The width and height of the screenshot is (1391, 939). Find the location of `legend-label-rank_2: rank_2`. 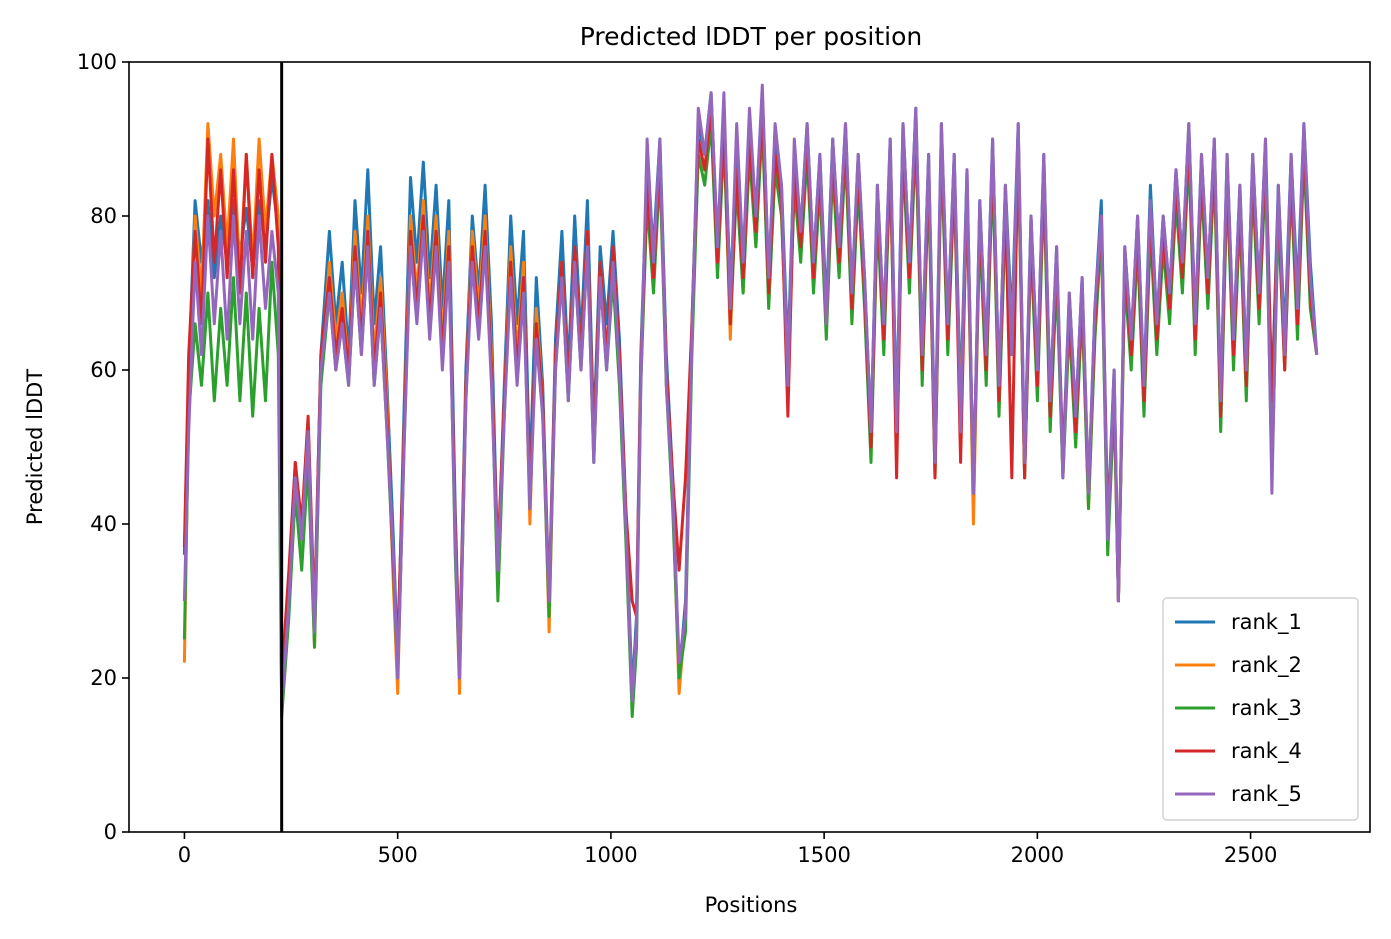

legend-label-rank_2: rank_2 is located at coordinates (1266, 665).